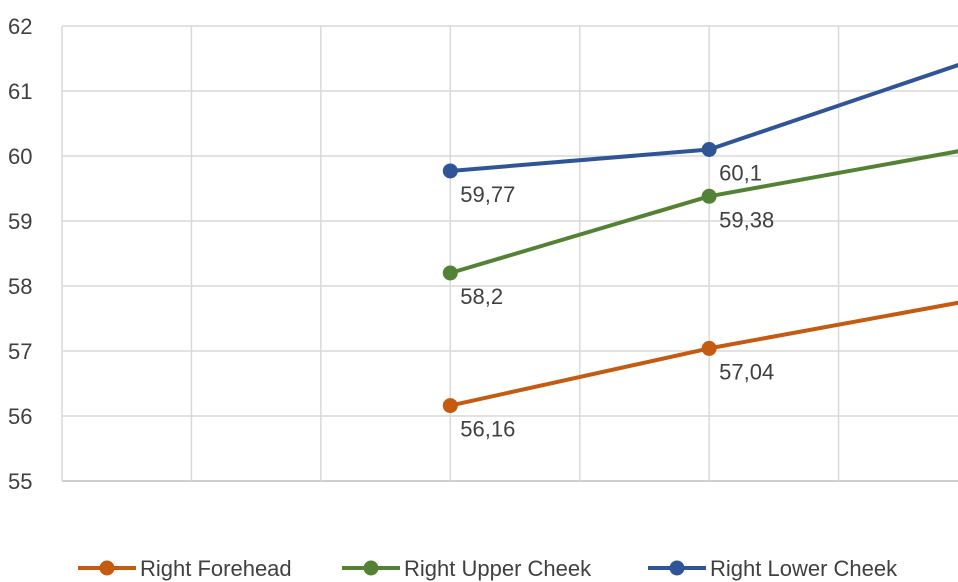 The width and height of the screenshot is (958, 582). Describe the element at coordinates (20, 221) in the screenshot. I see `y-tick-label: 59` at that location.